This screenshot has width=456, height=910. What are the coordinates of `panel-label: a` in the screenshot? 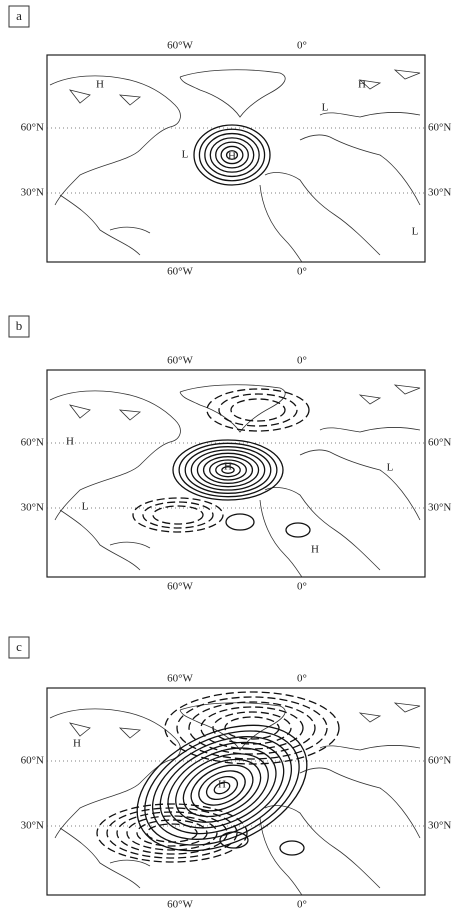 It's located at (19, 15).